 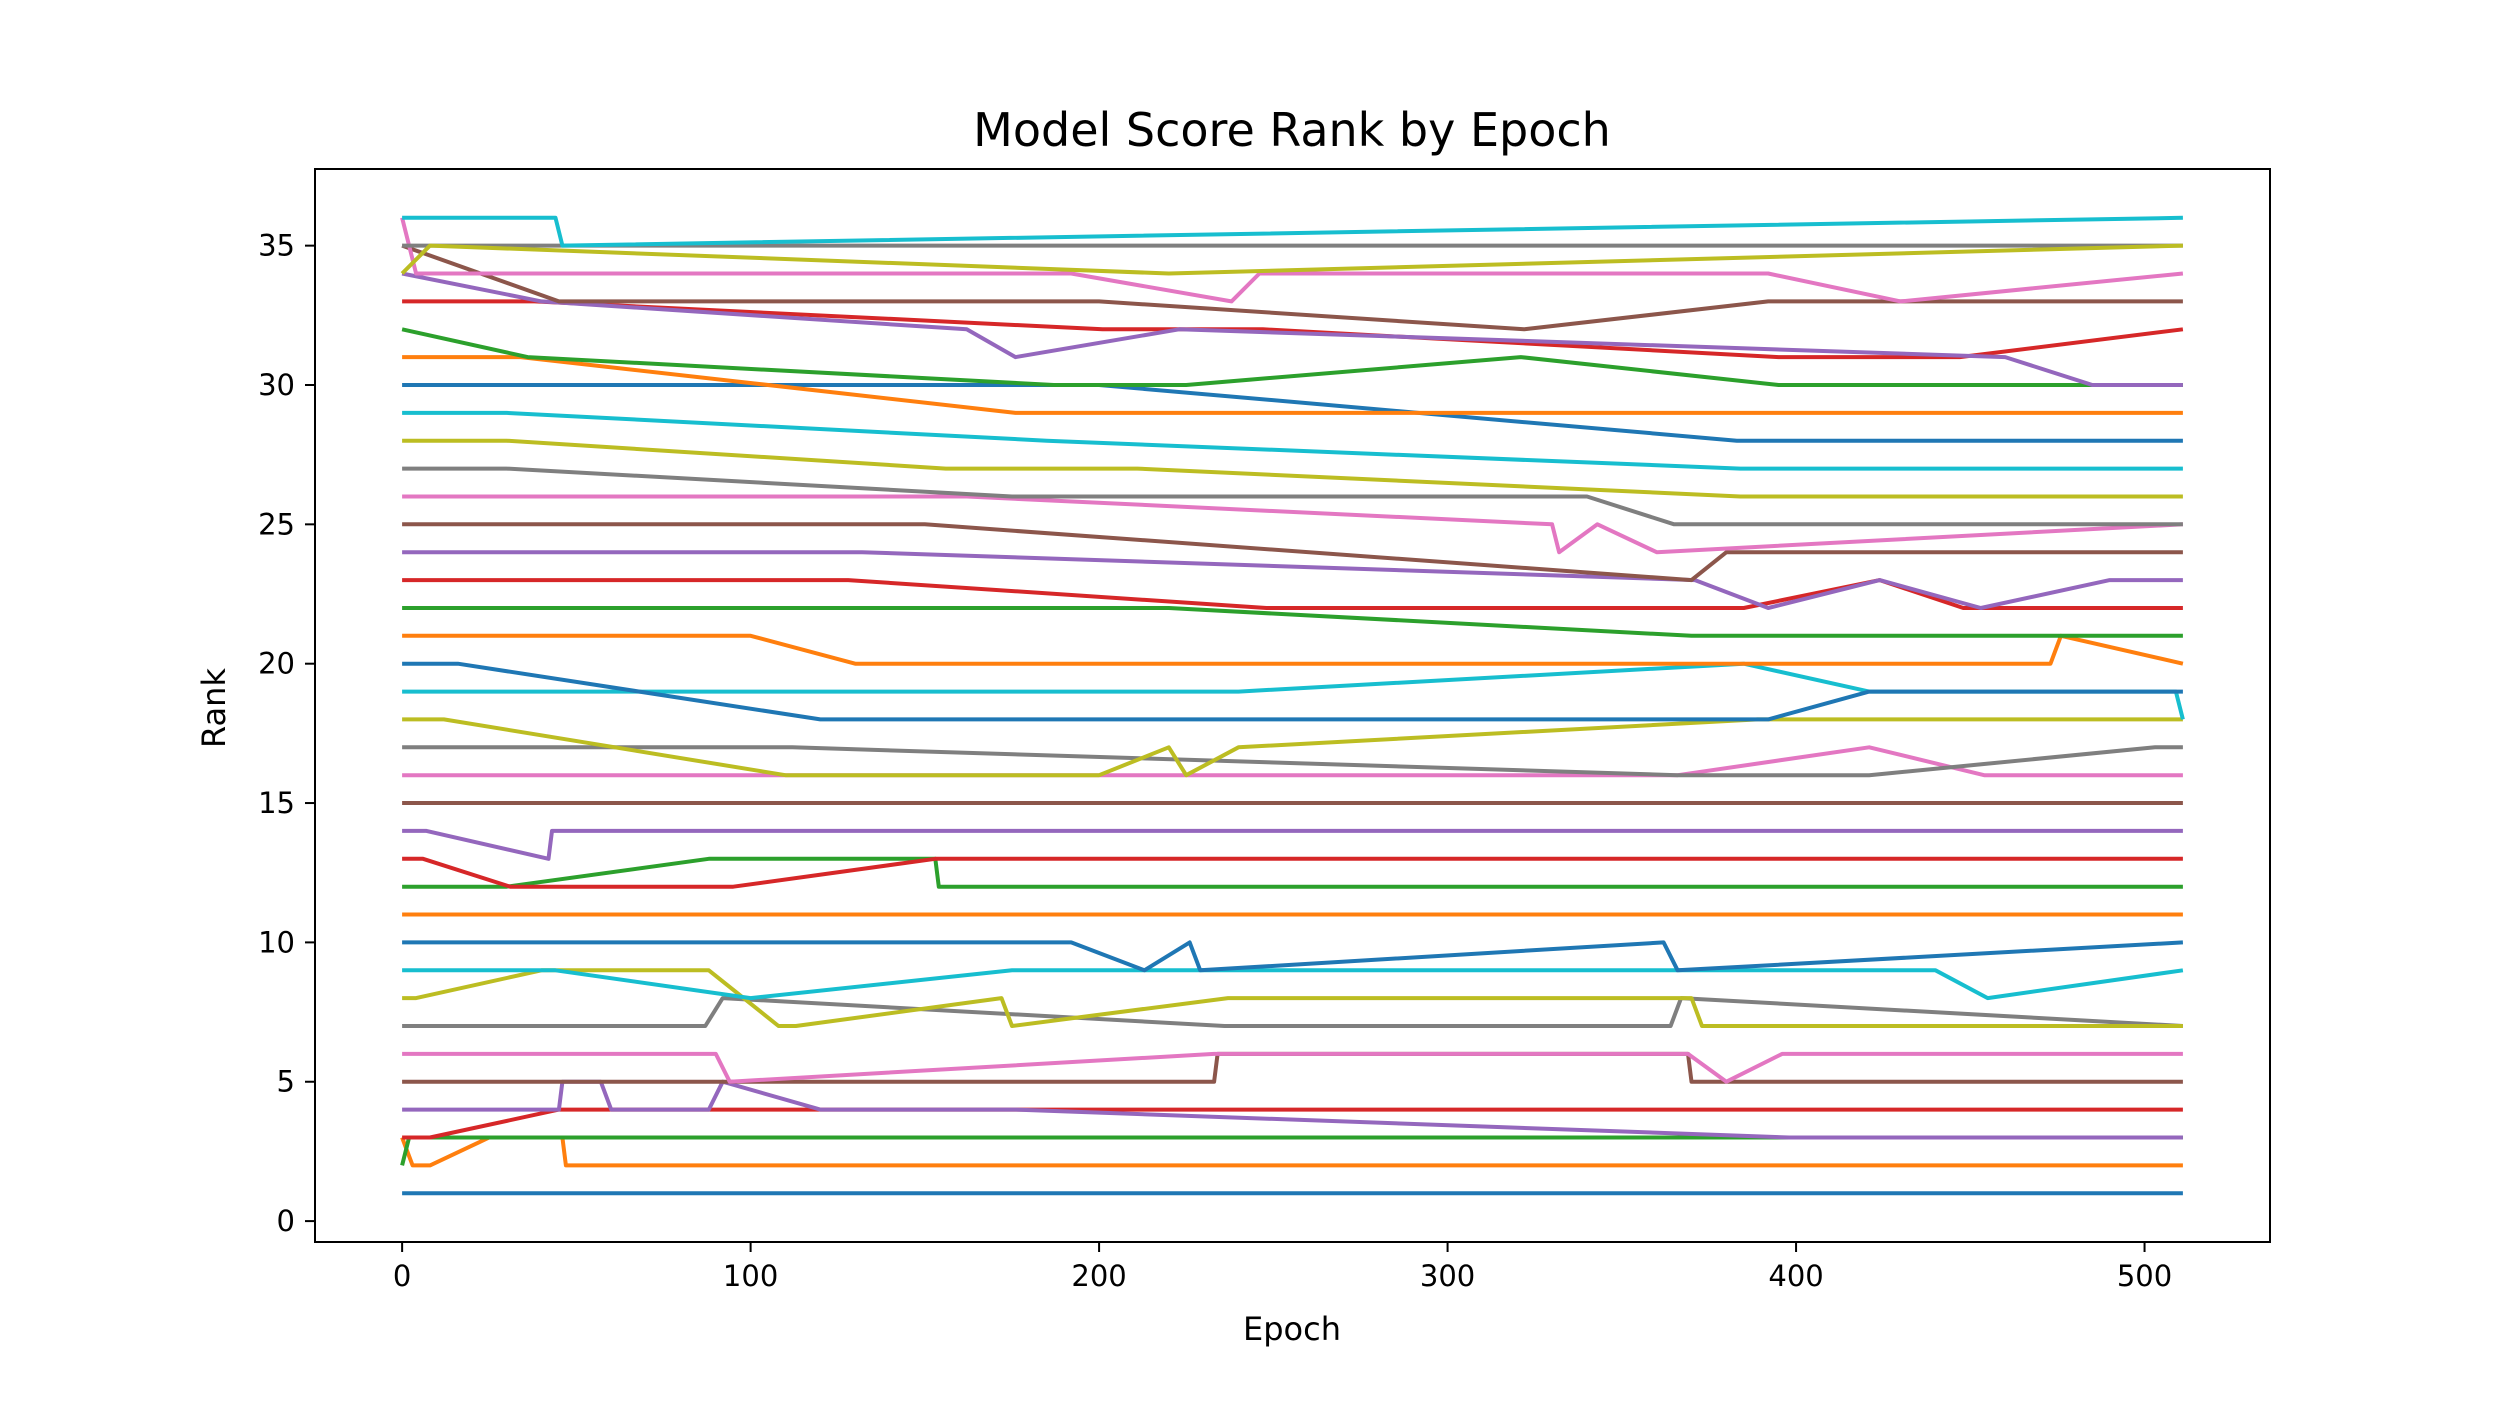 What do you see at coordinates (276, 524) in the screenshot?
I see `y-tick-label: 25` at bounding box center [276, 524].